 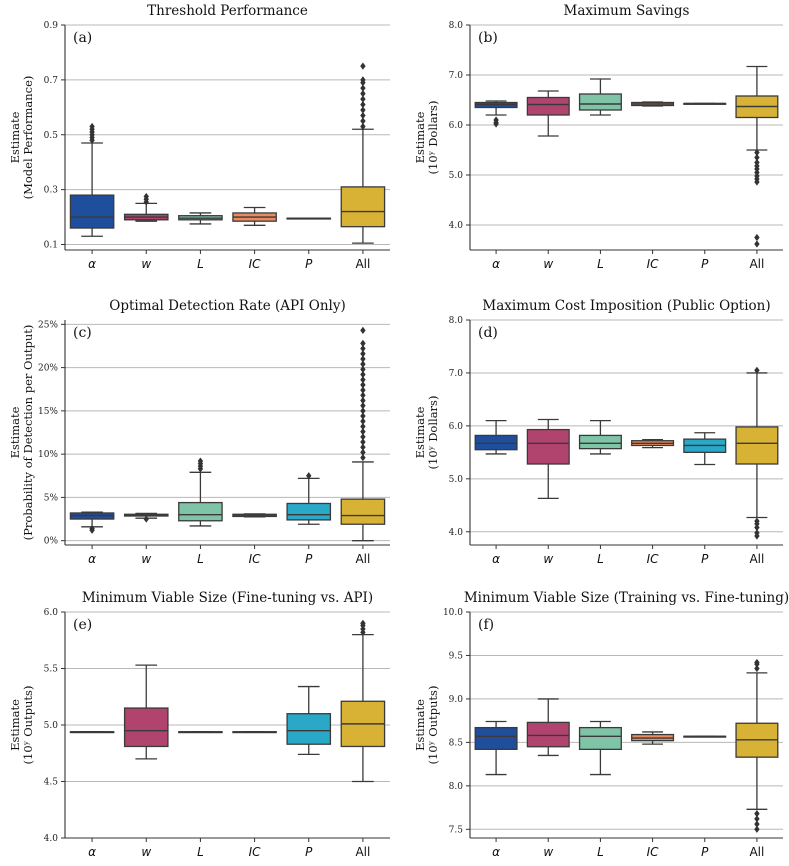 I want to click on y-tick-label: 0%, so click(x=51, y=542).